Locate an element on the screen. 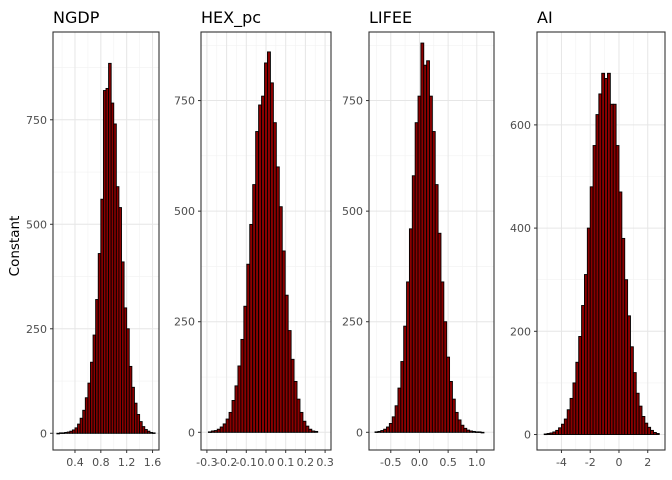 This screenshot has width=672, height=480. panel-title-lifee: LIFEE is located at coordinates (390, 17).